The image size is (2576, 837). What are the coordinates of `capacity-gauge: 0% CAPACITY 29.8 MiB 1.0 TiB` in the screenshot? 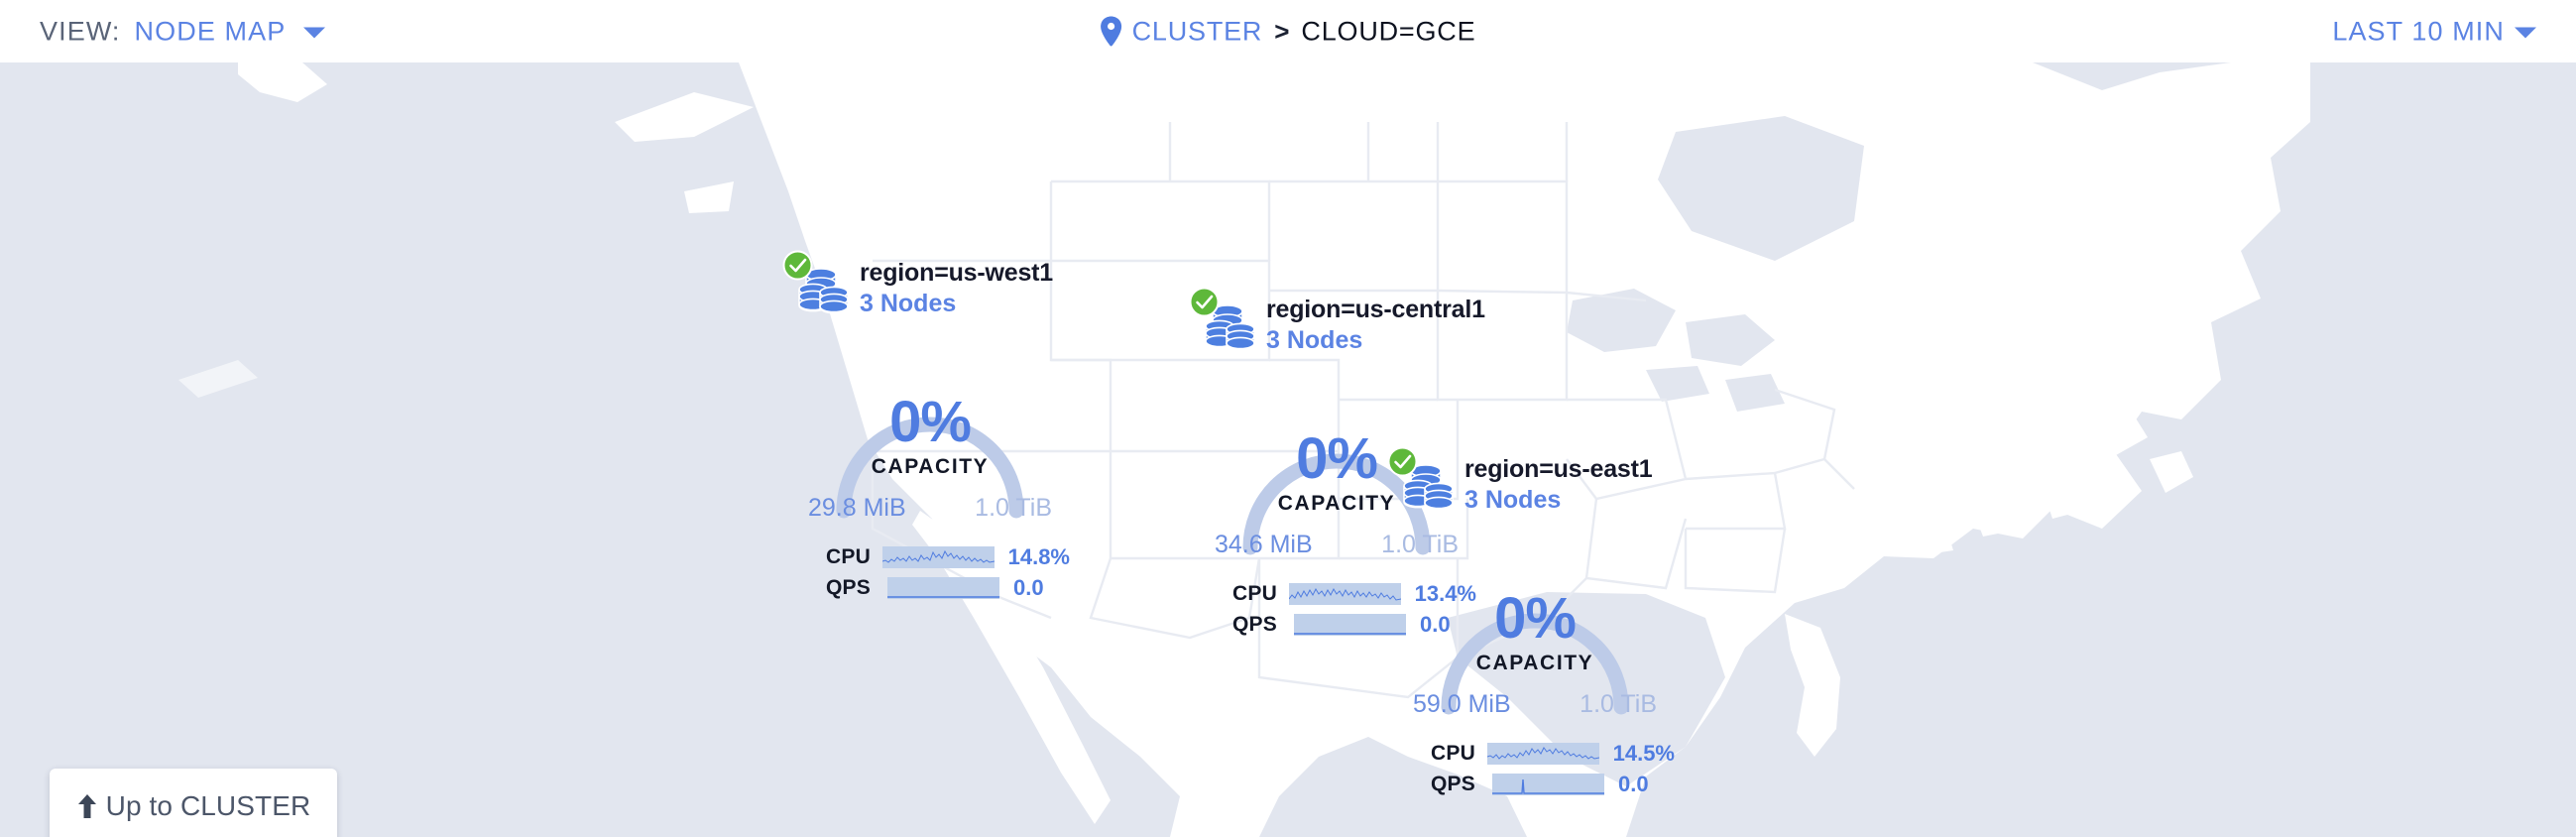 It's located at (930, 444).